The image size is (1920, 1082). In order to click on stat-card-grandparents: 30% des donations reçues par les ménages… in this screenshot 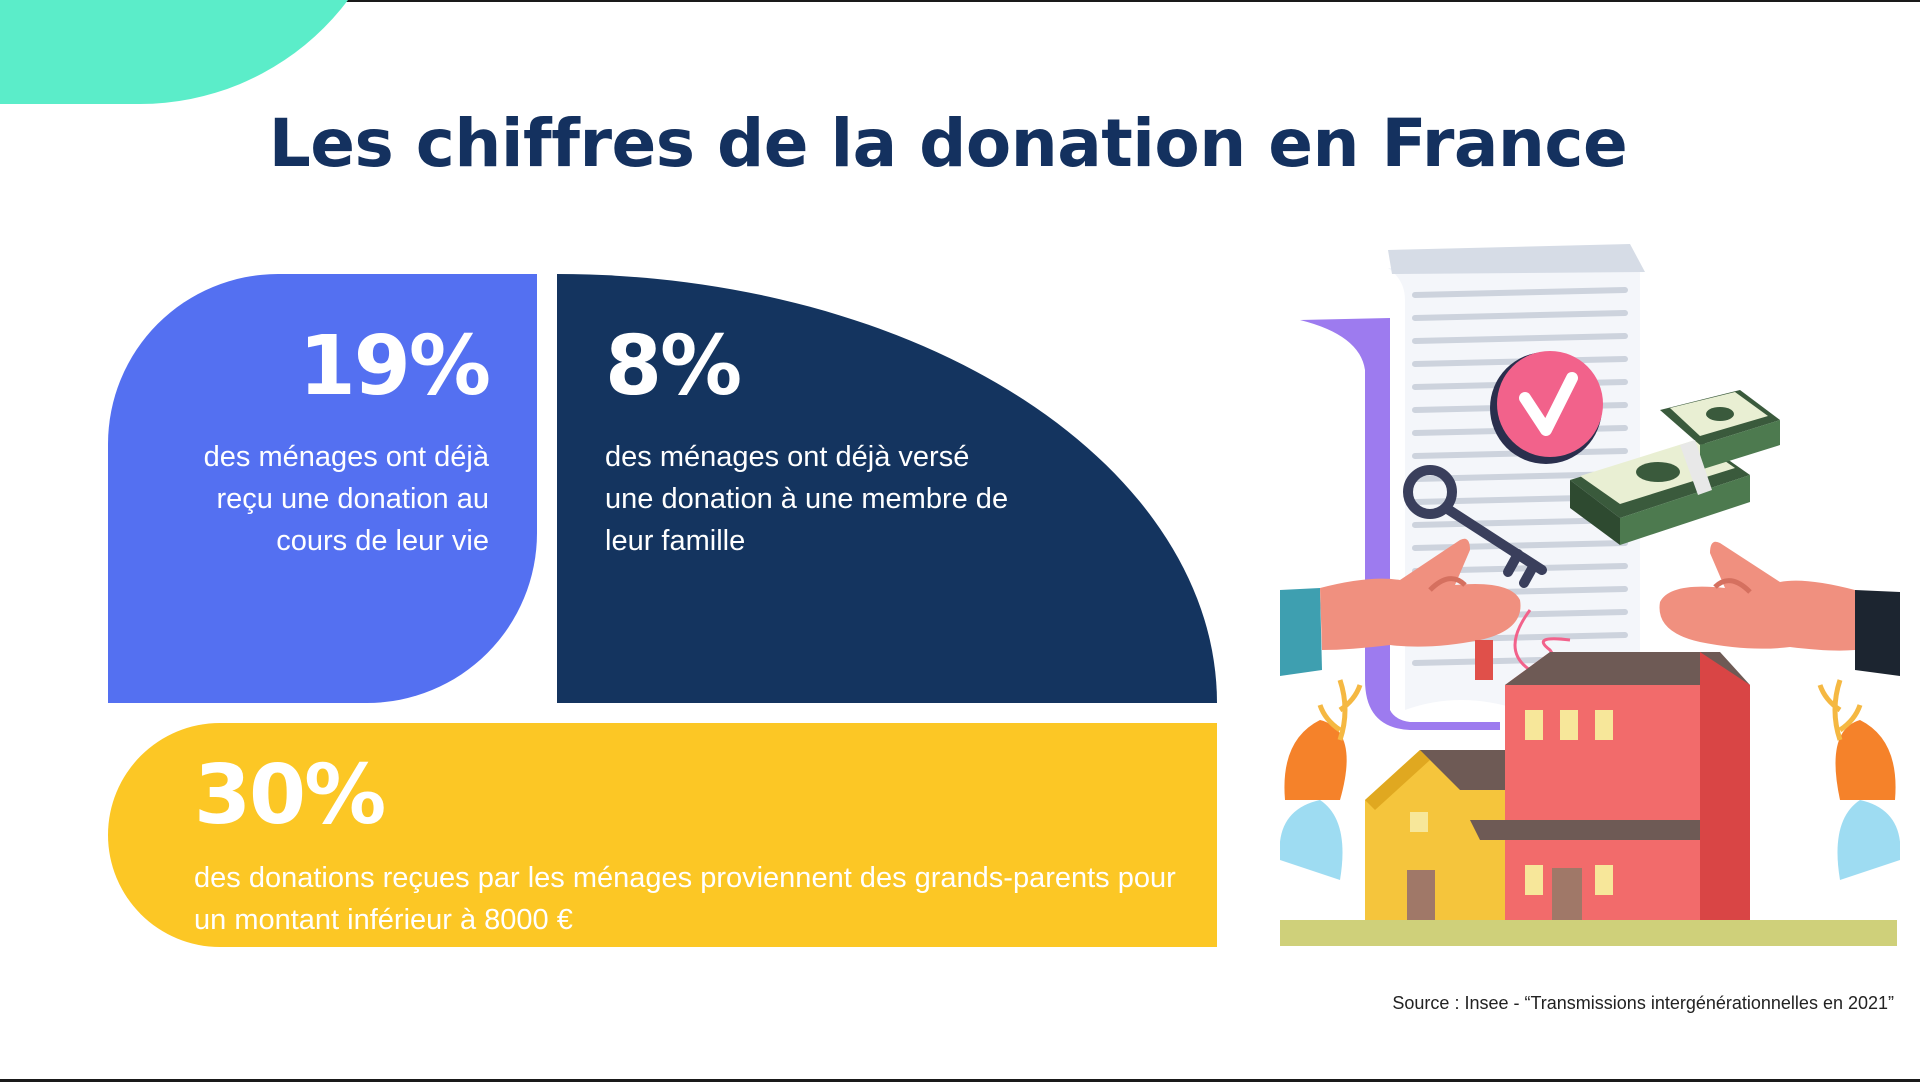, I will do `click(662, 835)`.